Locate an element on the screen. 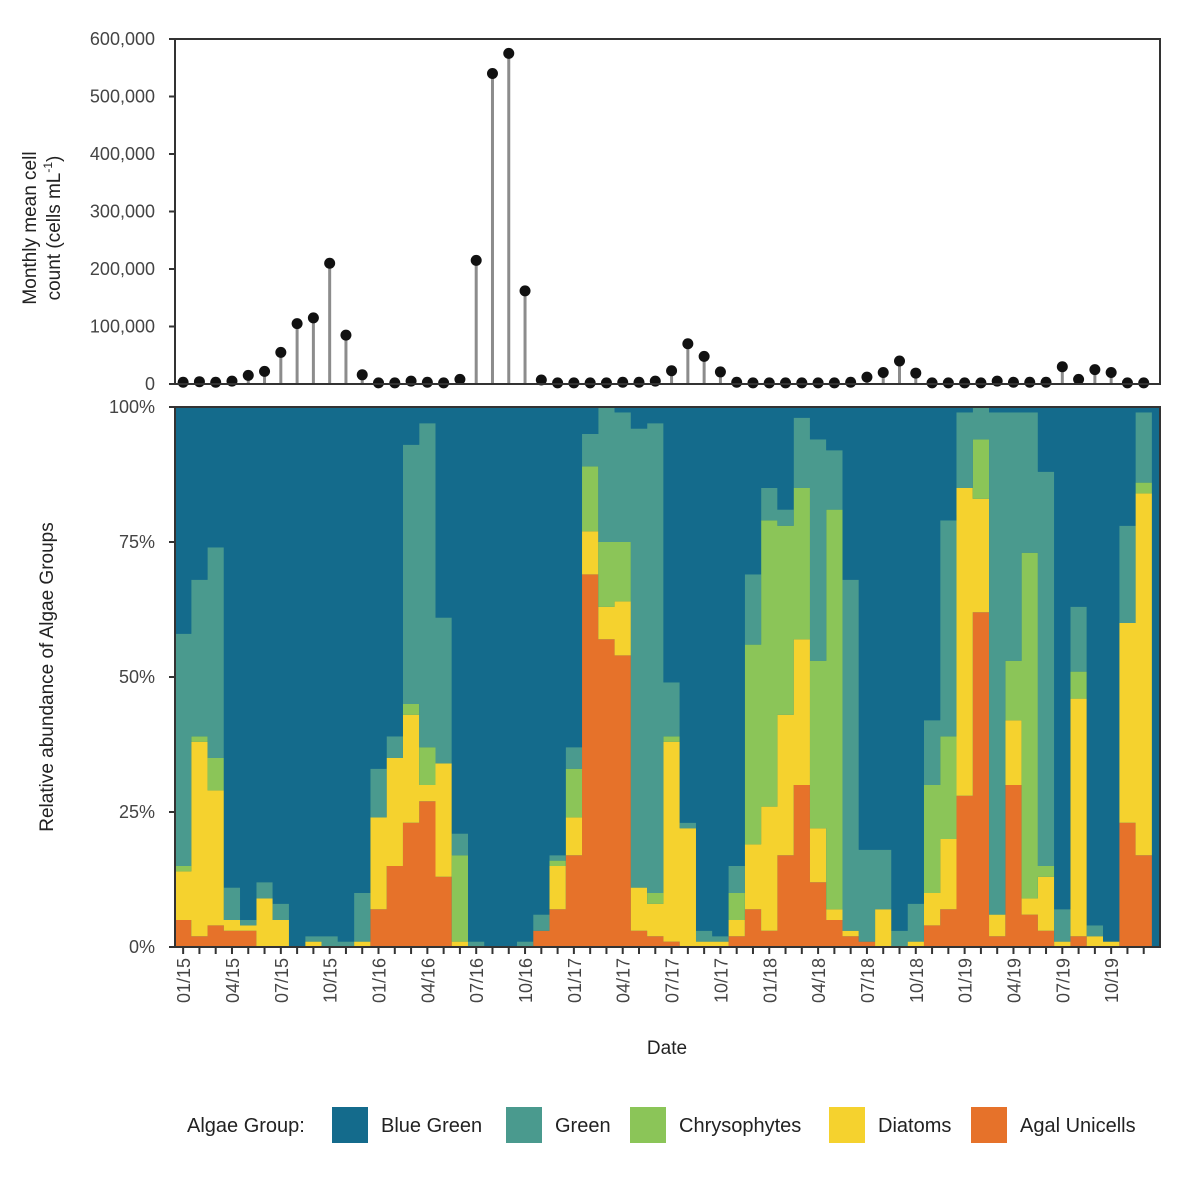 This screenshot has width=1200, height=1200. top-y-axis-label-close: ) is located at coordinates (54, 159).